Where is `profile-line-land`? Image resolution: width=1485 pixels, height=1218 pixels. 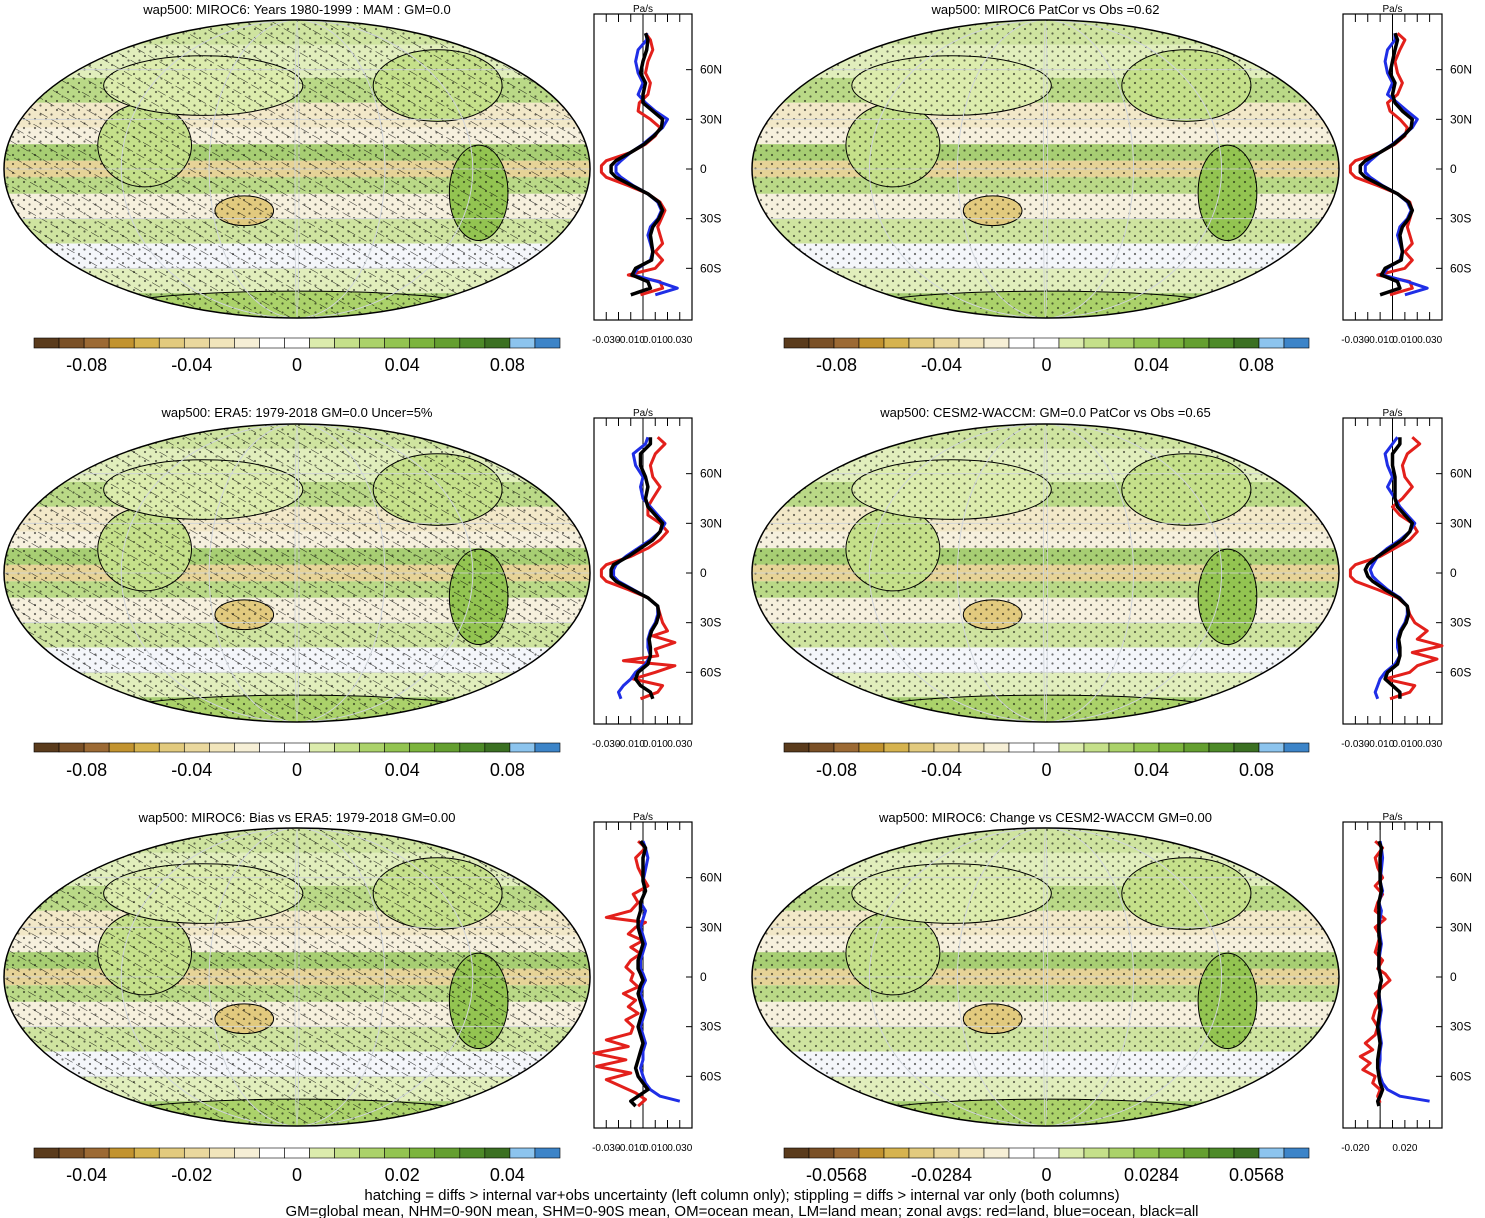 profile-line-land is located at coordinates (1396, 568).